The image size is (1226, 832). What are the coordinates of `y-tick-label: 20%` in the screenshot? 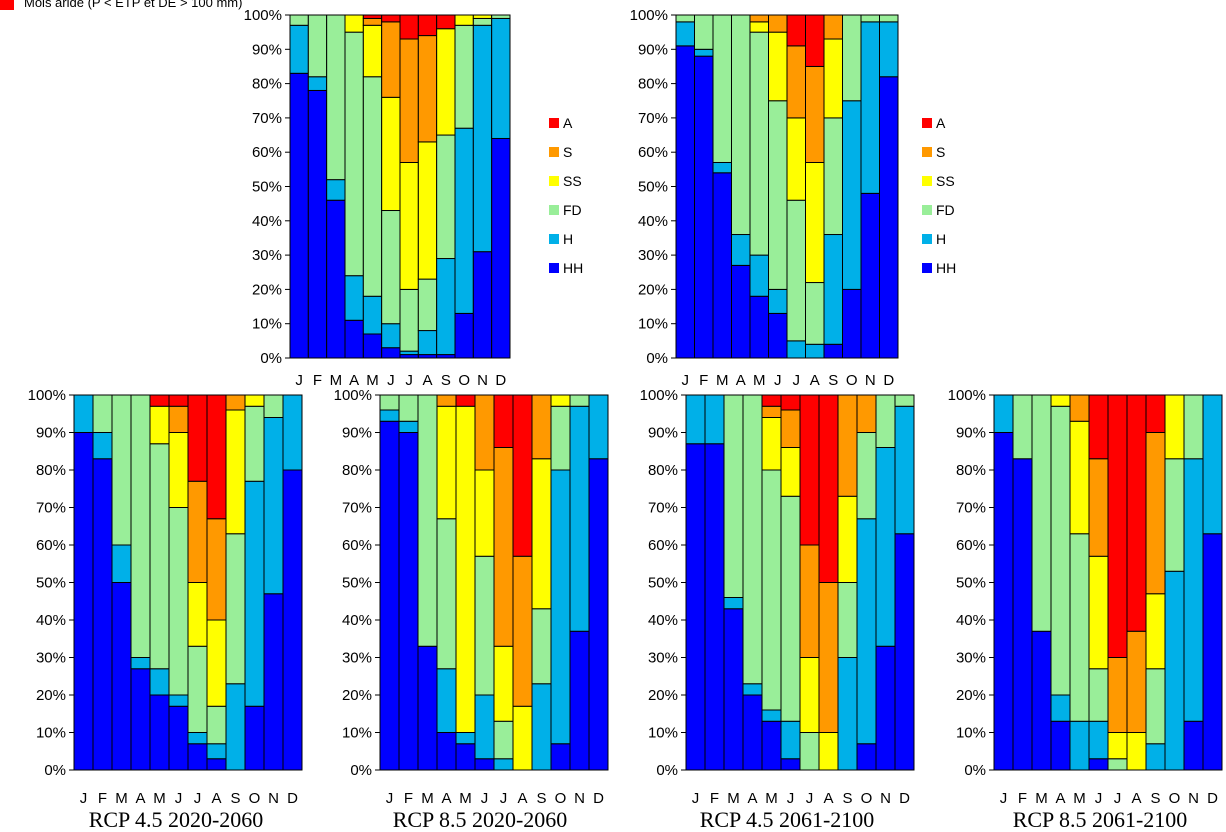 It's located at (357, 695).